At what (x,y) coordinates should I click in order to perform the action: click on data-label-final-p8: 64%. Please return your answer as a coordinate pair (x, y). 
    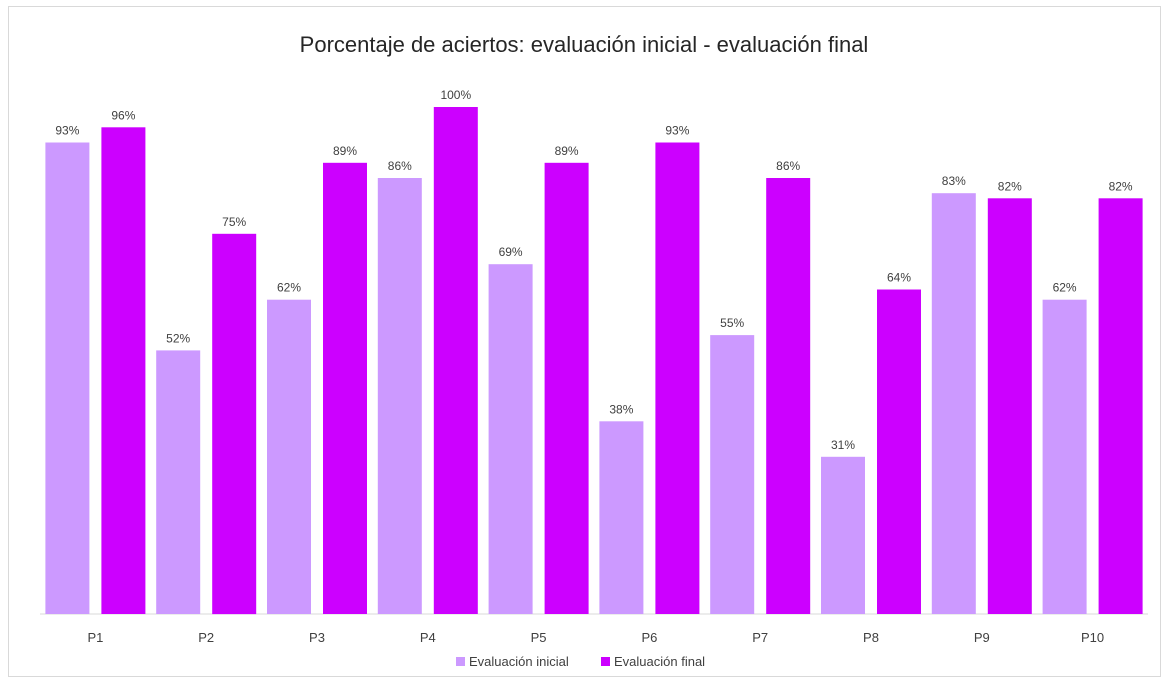
    Looking at the image, I should click on (899, 278).